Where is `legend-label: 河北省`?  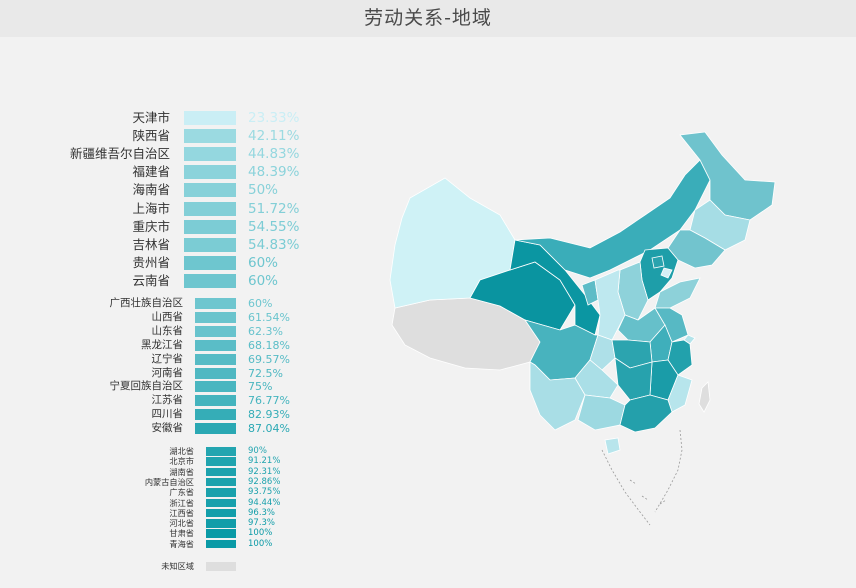
legend-label: 河北省 is located at coordinates (181, 523).